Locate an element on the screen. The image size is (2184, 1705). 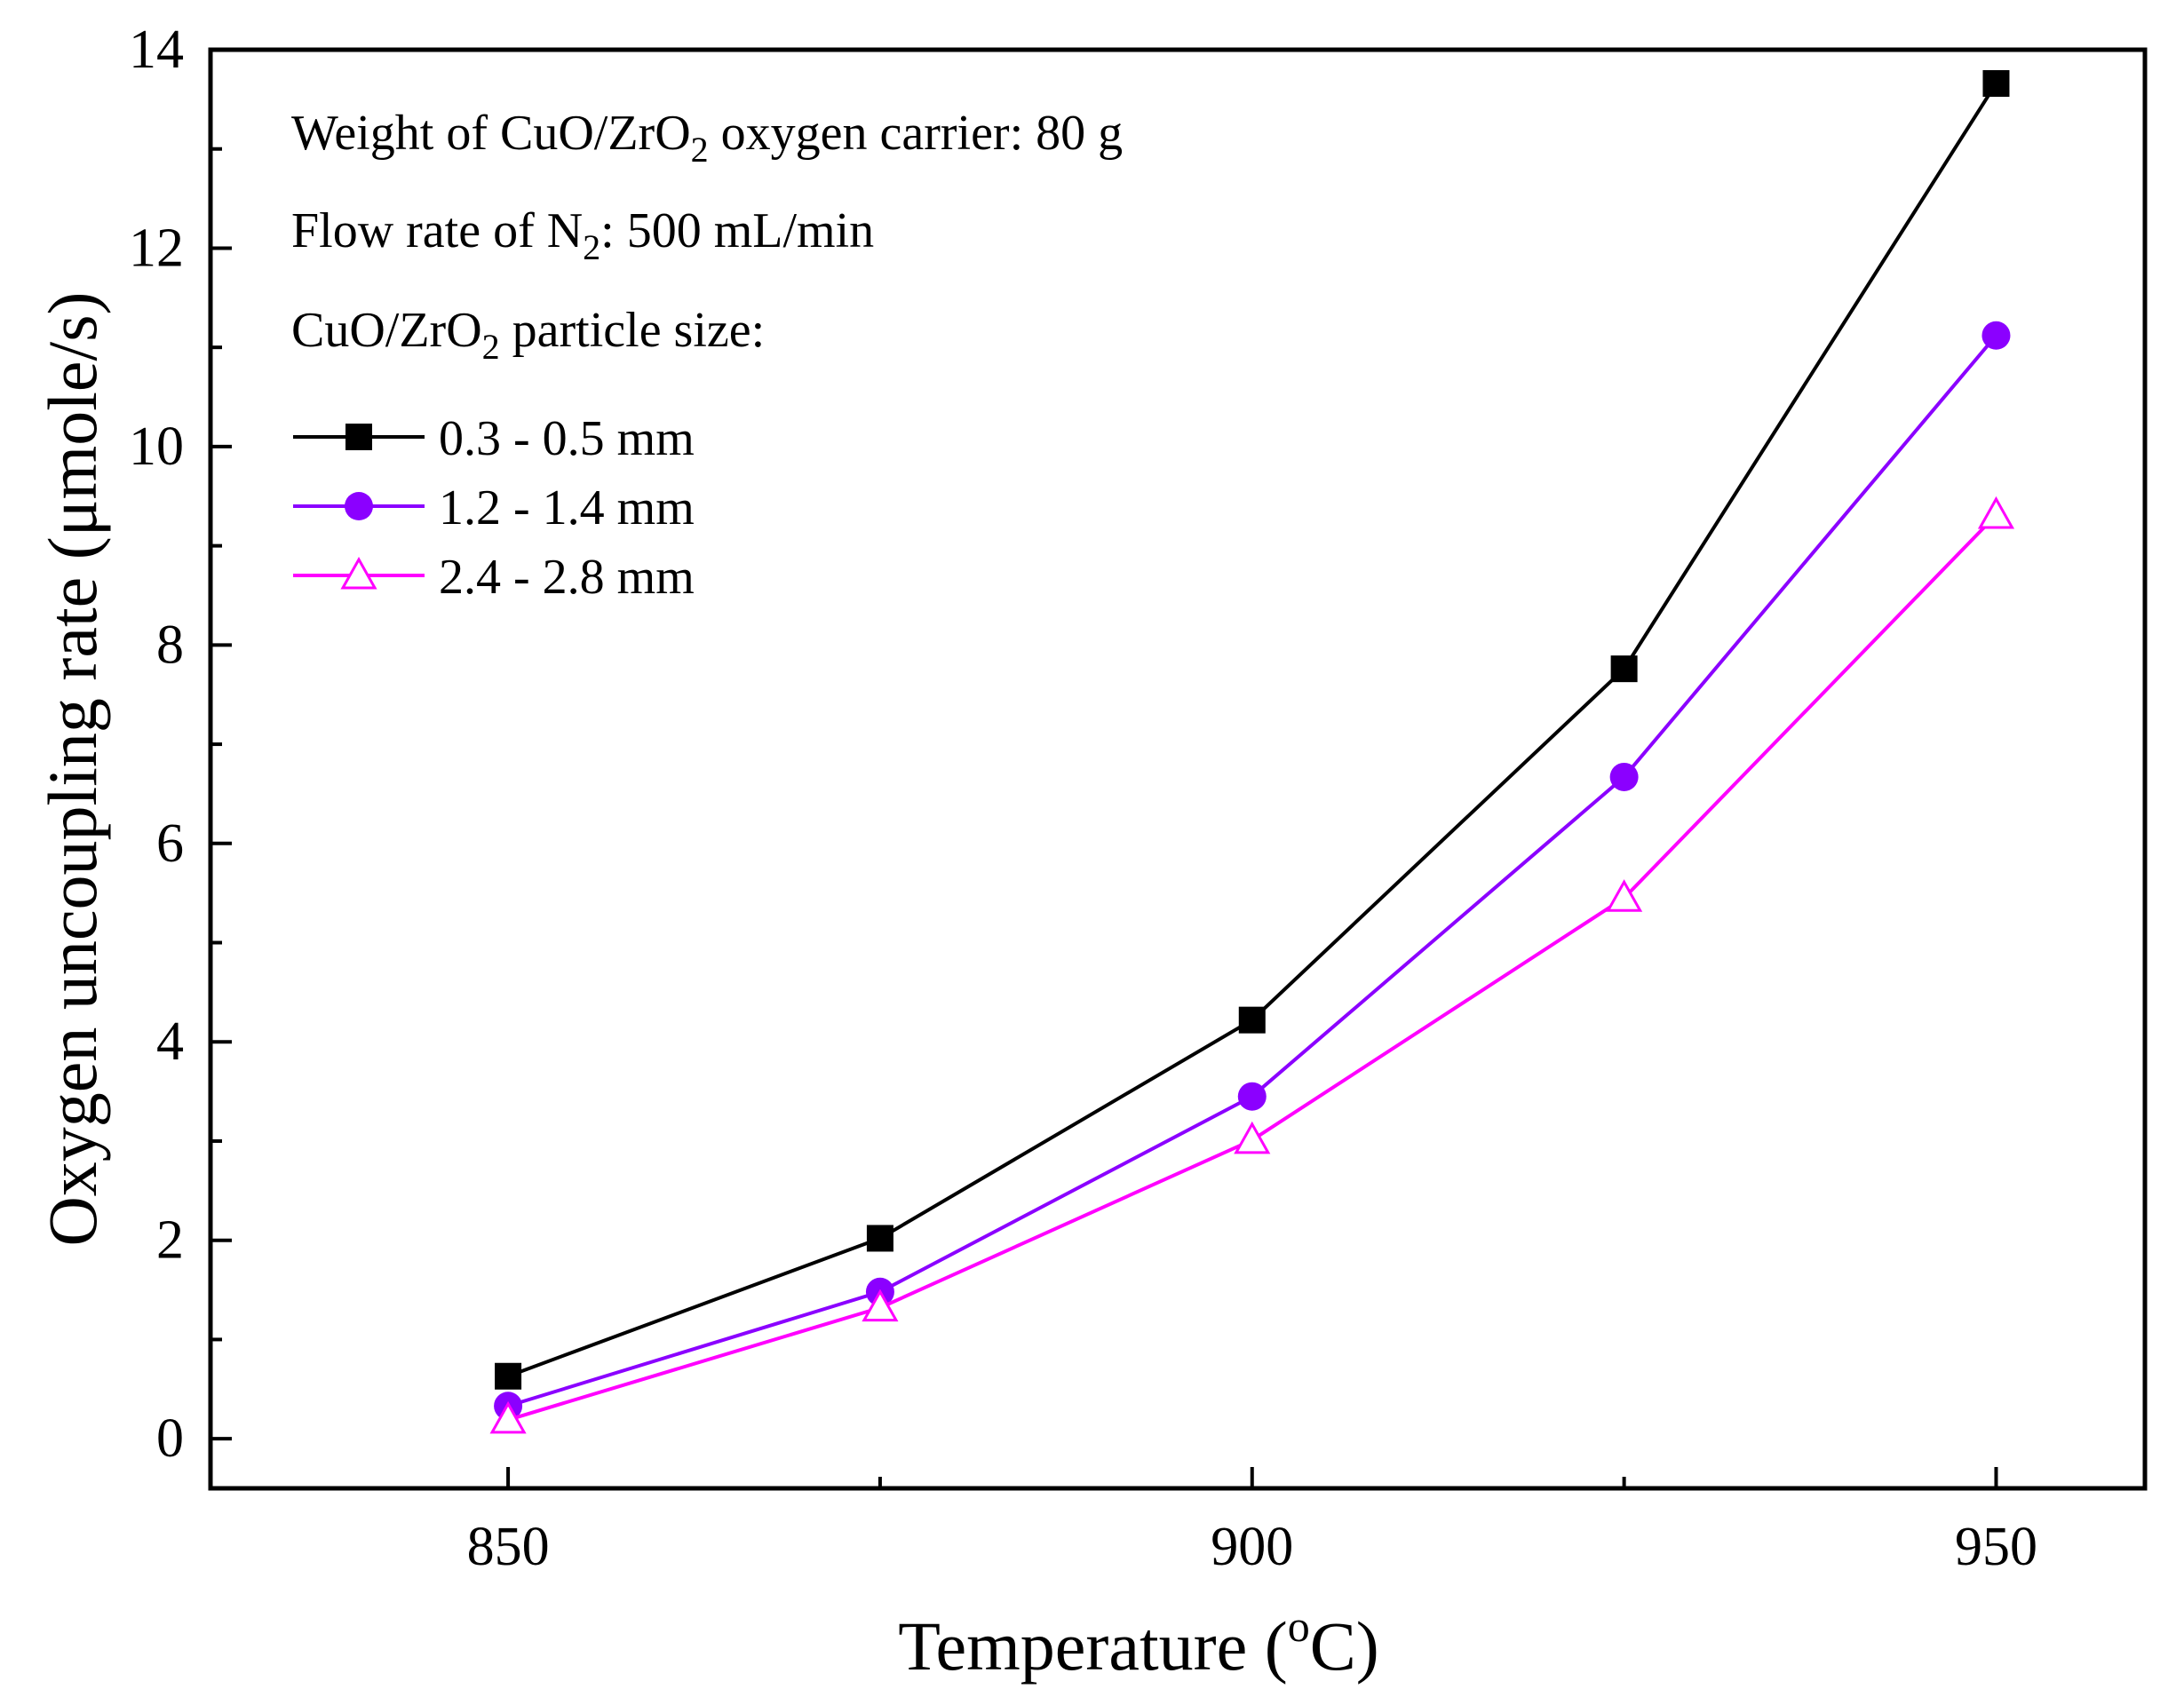
y-axis: 0 2 4 6 8 10 12 14 is located at coordinates (180, 745).